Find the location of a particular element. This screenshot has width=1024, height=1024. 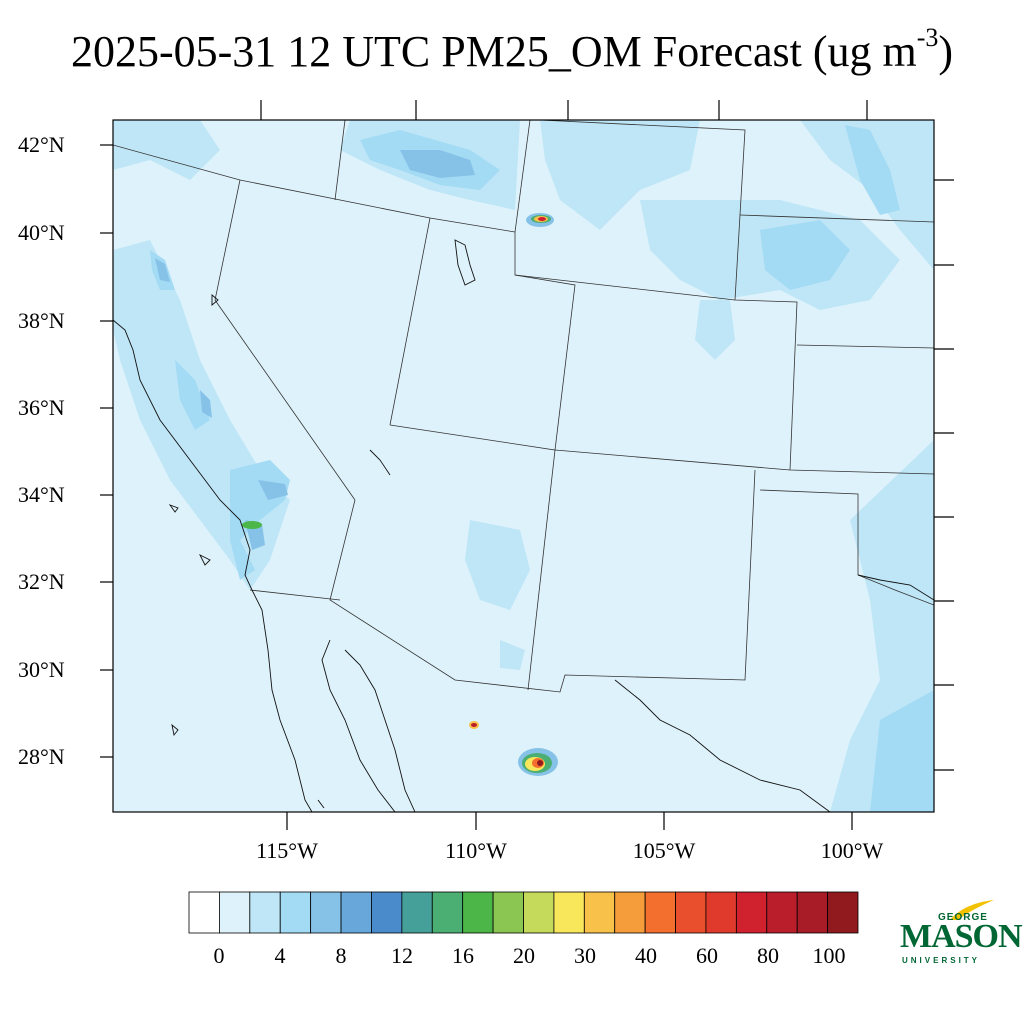

logo-mason-text: MASON is located at coordinates (961, 936).